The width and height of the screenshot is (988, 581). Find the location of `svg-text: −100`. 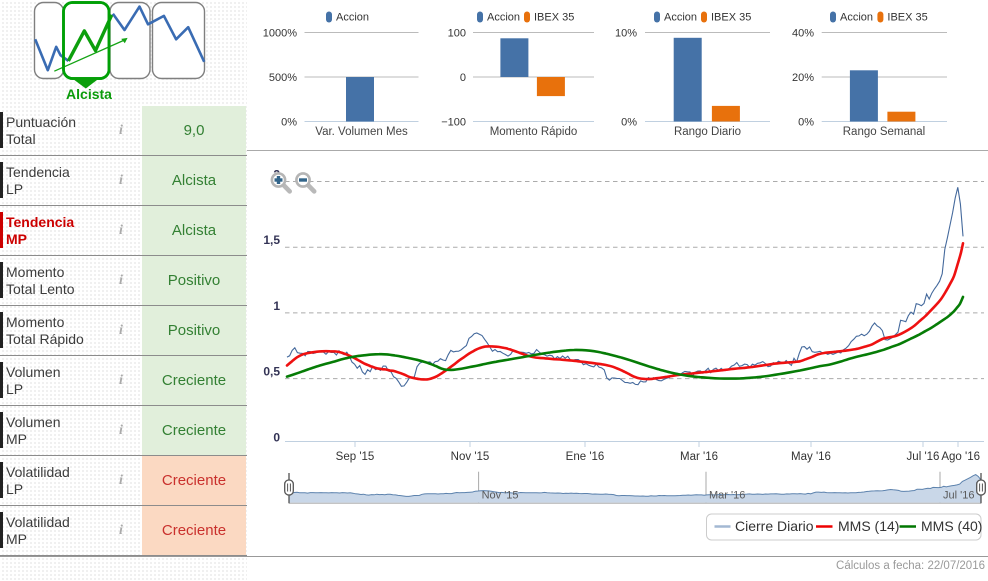

svg-text: −100 is located at coordinates (453, 123).